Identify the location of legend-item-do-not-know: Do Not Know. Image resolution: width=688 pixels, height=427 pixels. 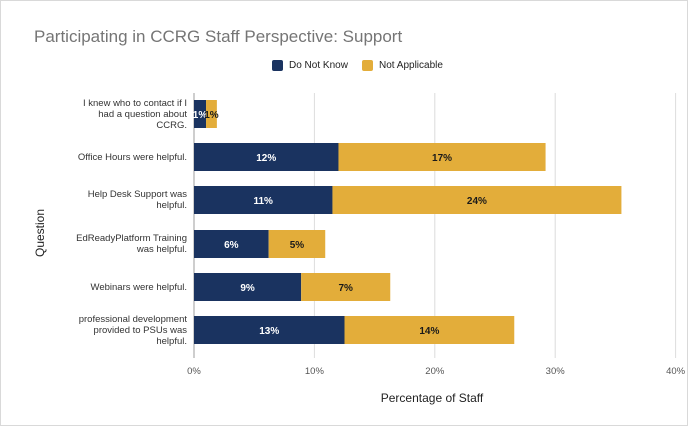
(310, 65).